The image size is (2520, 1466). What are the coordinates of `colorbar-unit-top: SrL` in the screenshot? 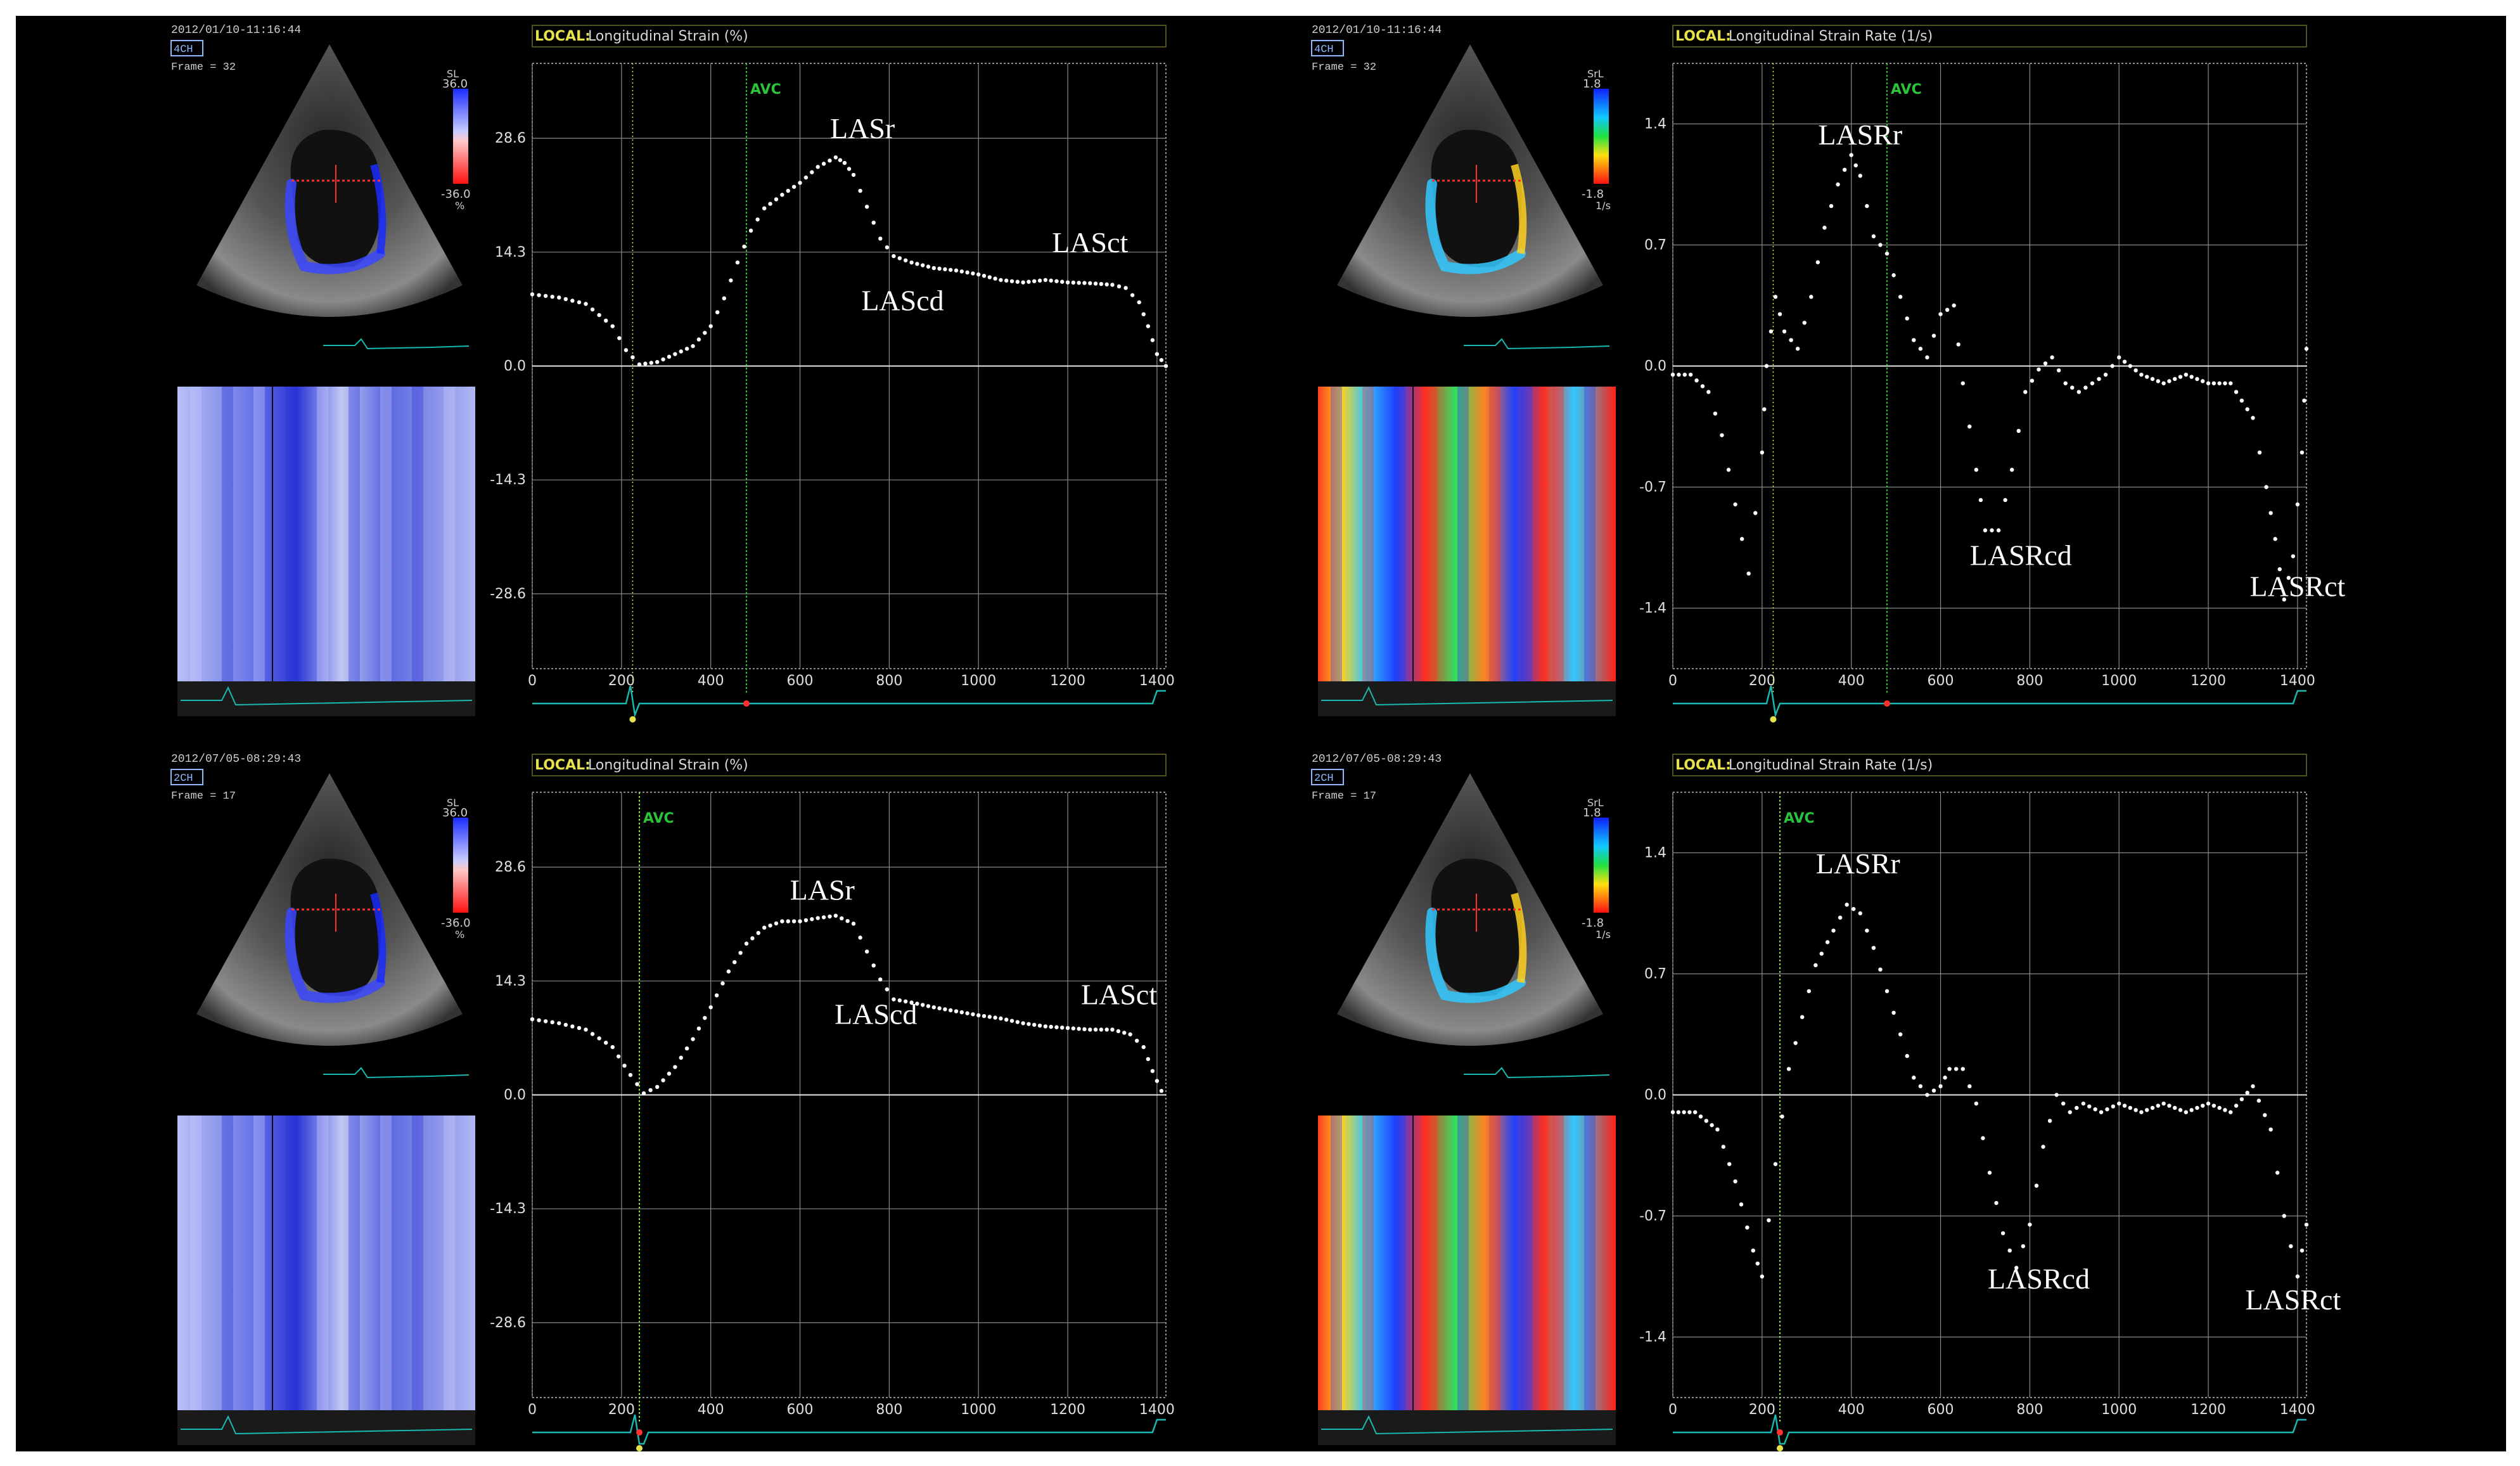 It's located at (1595, 803).